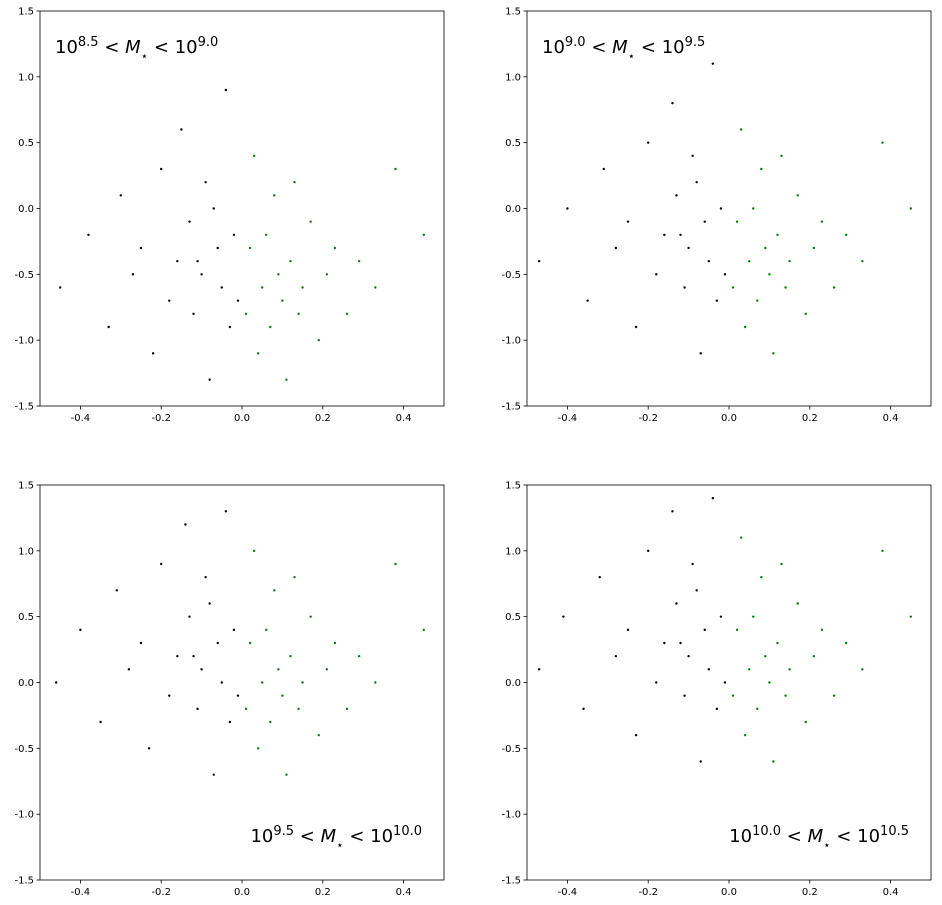 This screenshot has width=942, height=905. I want to click on annotation: 108.5 < M⋆ < 109.0, so click(136, 49).